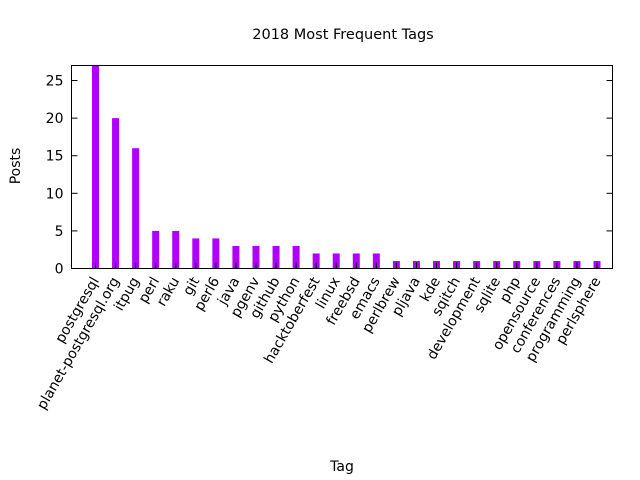 The image size is (640, 480). I want to click on y-tick-label: 10, so click(55, 194).